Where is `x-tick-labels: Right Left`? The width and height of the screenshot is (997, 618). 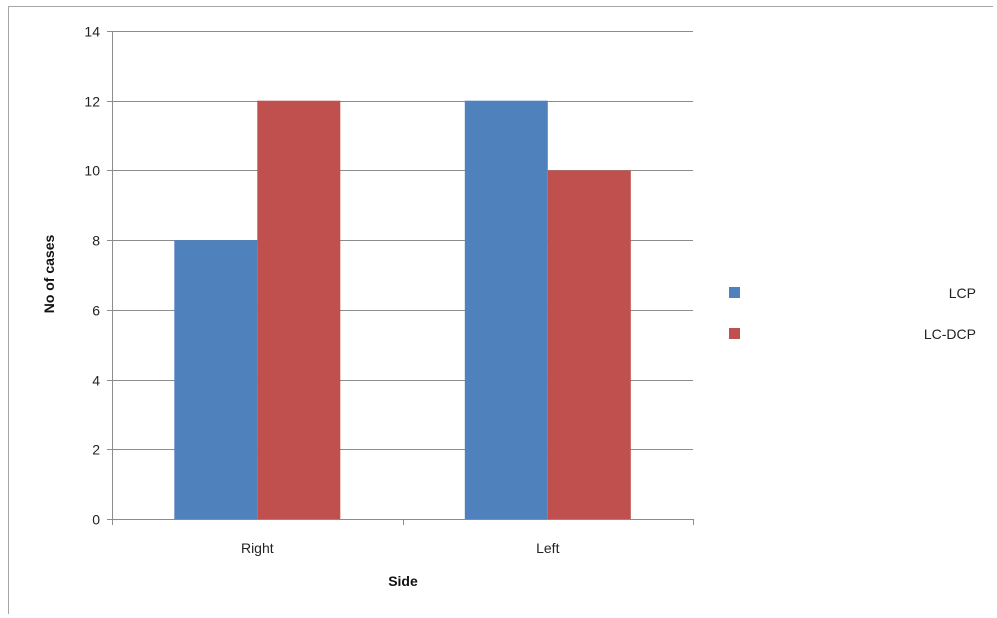 x-tick-labels: Right Left is located at coordinates (400, 548).